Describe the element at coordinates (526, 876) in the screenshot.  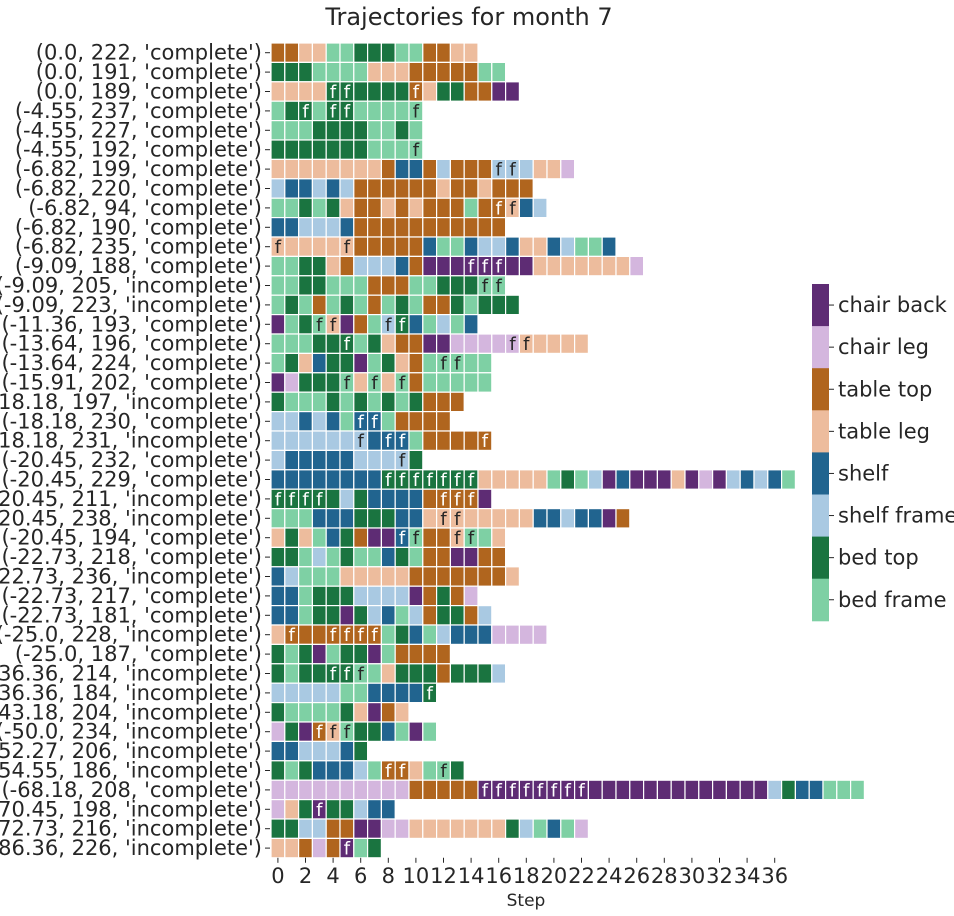
I see `x-tick-label: 18` at that location.